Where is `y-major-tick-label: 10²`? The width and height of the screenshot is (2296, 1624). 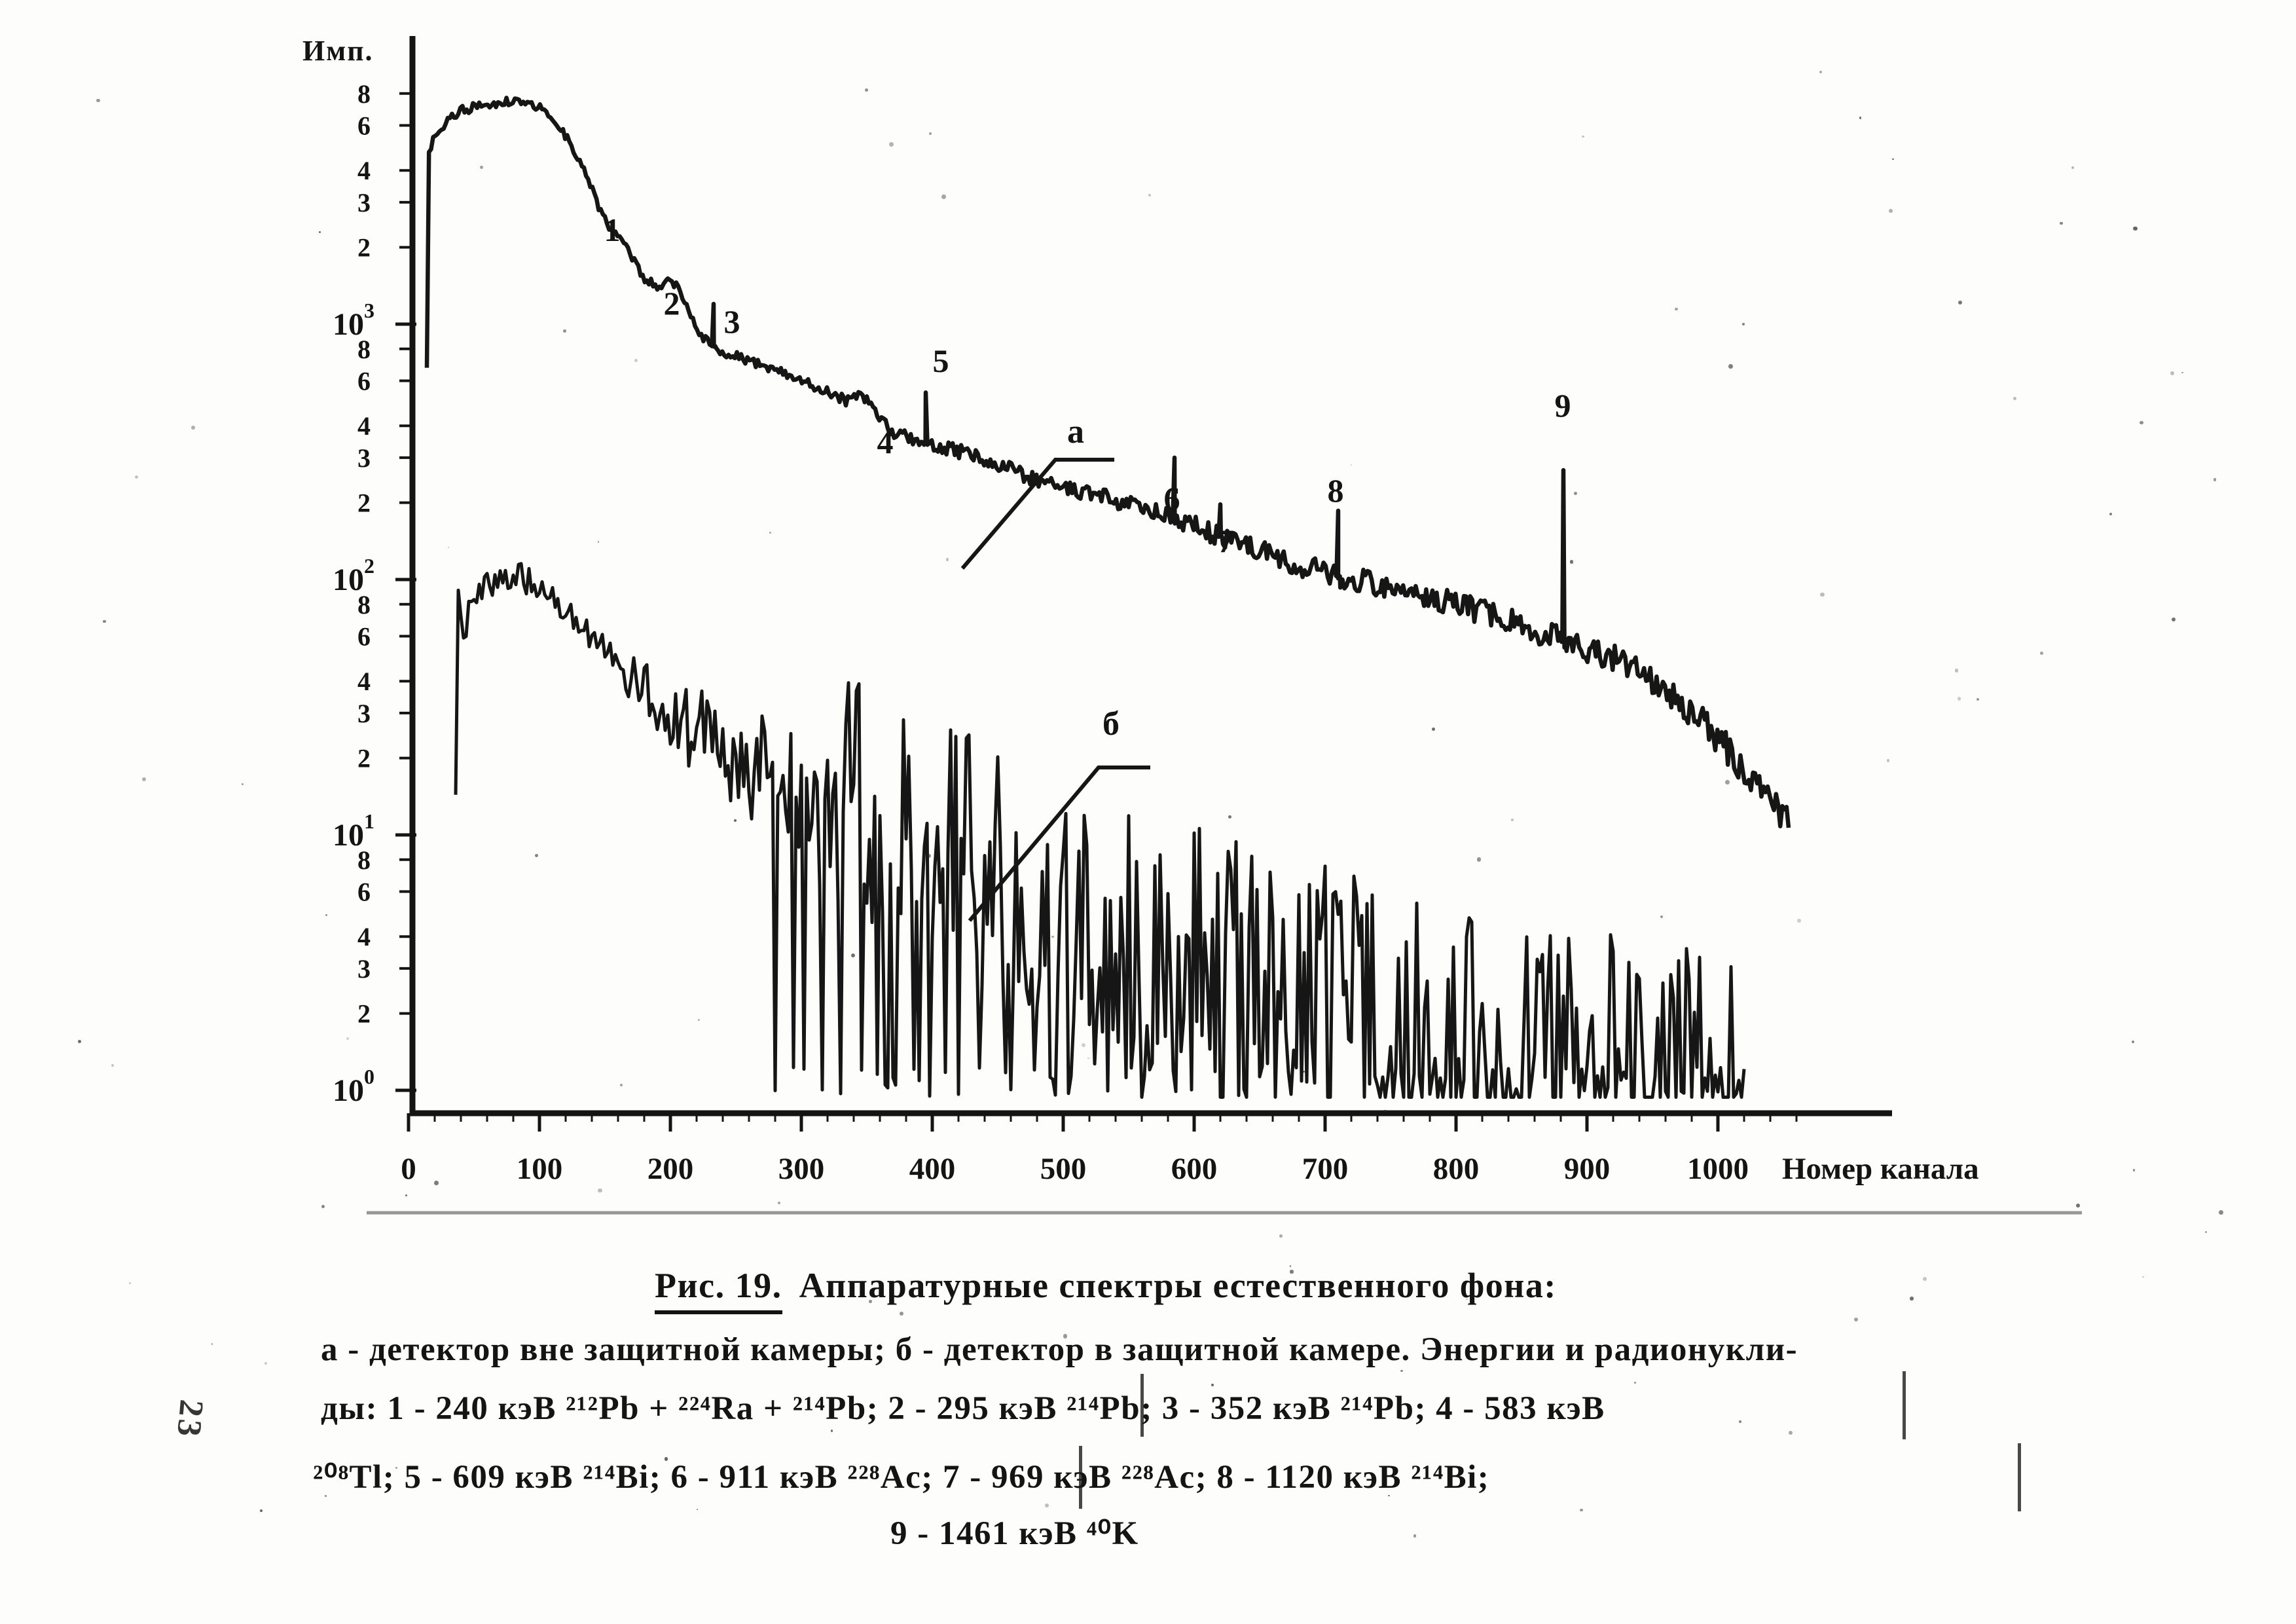 y-major-tick-label: 10² is located at coordinates (353, 575).